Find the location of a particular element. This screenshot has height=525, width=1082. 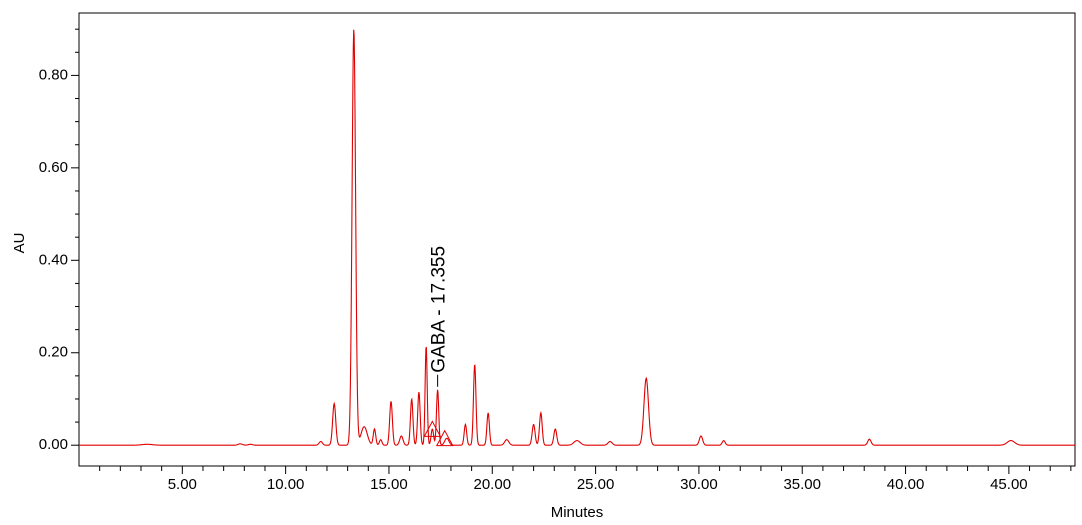

y-tick-label: 0.60 is located at coordinates (53, 167).